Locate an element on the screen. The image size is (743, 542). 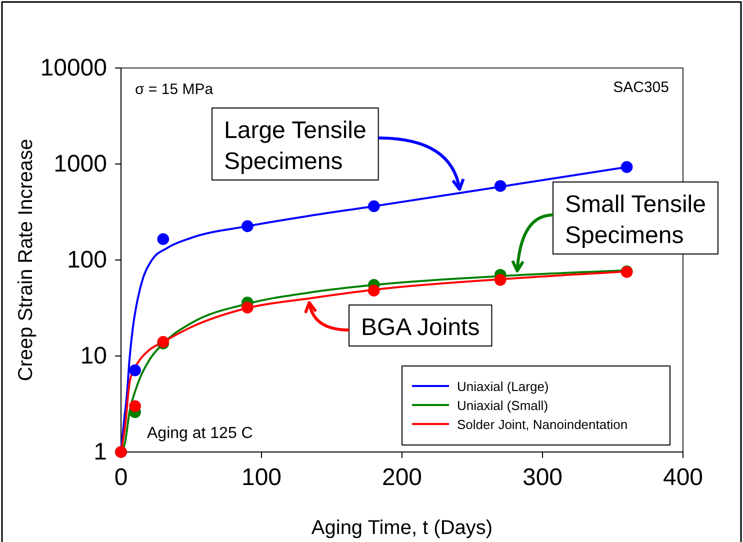
legend-label: Uniaxial (Small) is located at coordinates (502, 405).